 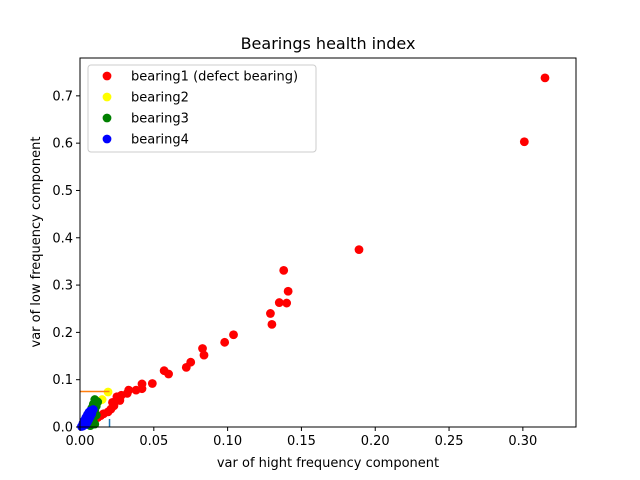 I want to click on legend-label: bearing2, so click(x=160, y=98).